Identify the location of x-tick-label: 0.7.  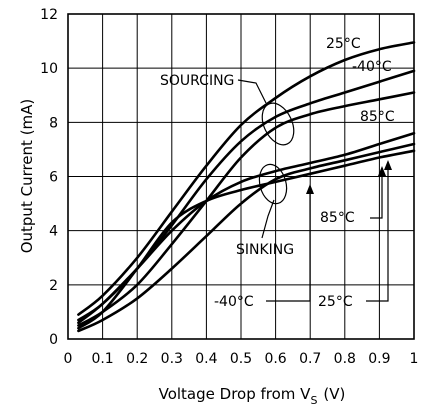
(310, 359).